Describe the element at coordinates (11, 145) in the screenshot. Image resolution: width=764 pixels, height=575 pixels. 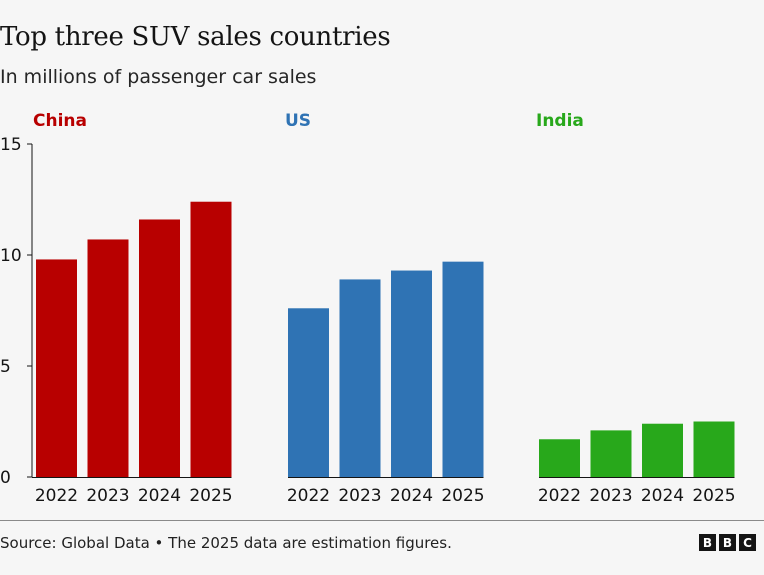
I see `y-tick-label: 15` at that location.